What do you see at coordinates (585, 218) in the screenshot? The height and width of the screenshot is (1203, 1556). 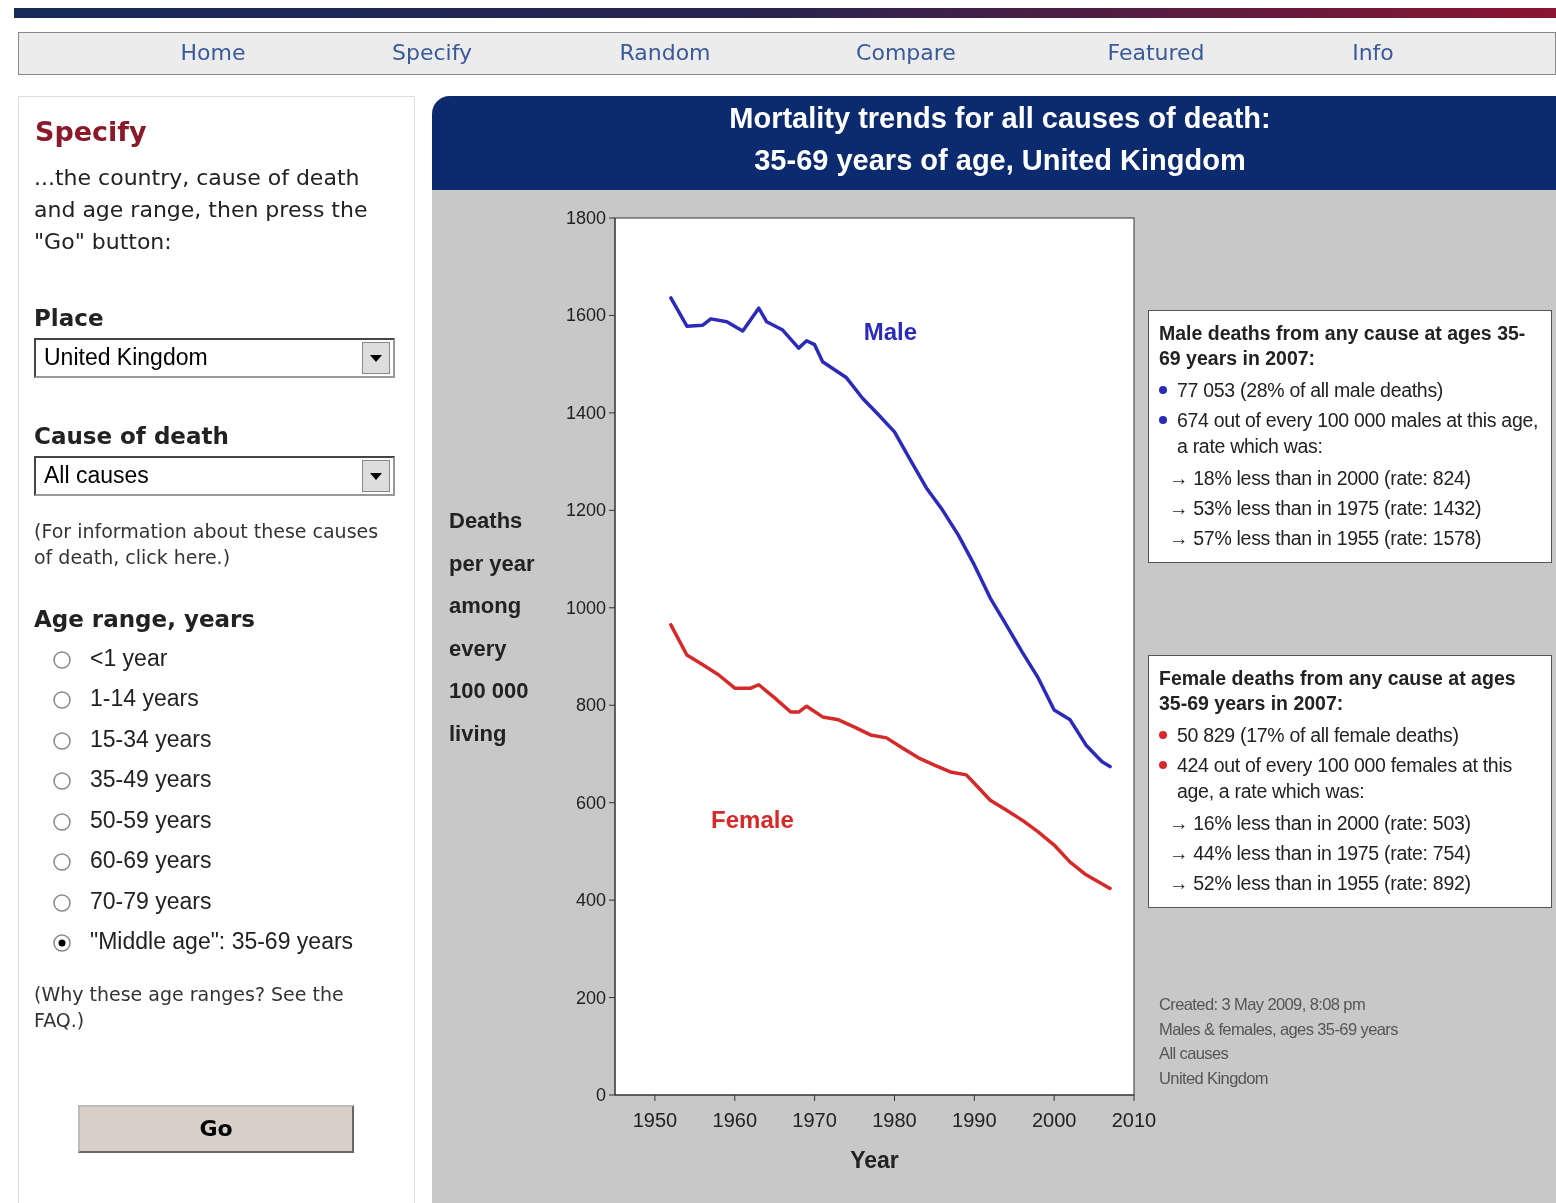 I see `y-tick-label: 1800` at bounding box center [585, 218].